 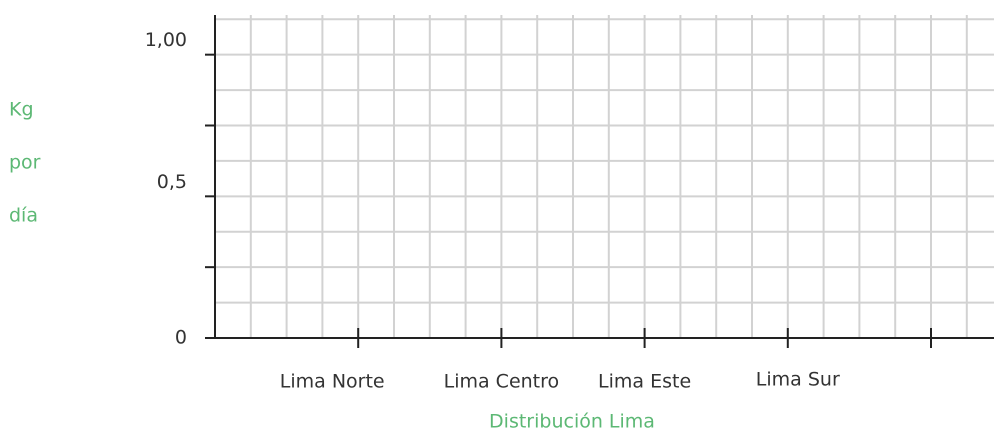 I want to click on x-tick-label: Lima Sur, so click(x=798, y=380).